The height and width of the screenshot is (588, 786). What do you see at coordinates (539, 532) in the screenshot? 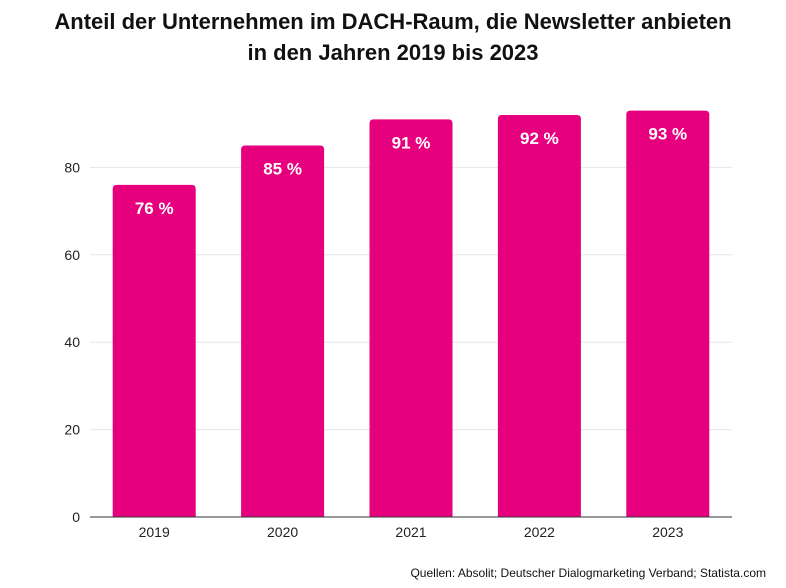
I see `x-tick-label: 2022` at bounding box center [539, 532].